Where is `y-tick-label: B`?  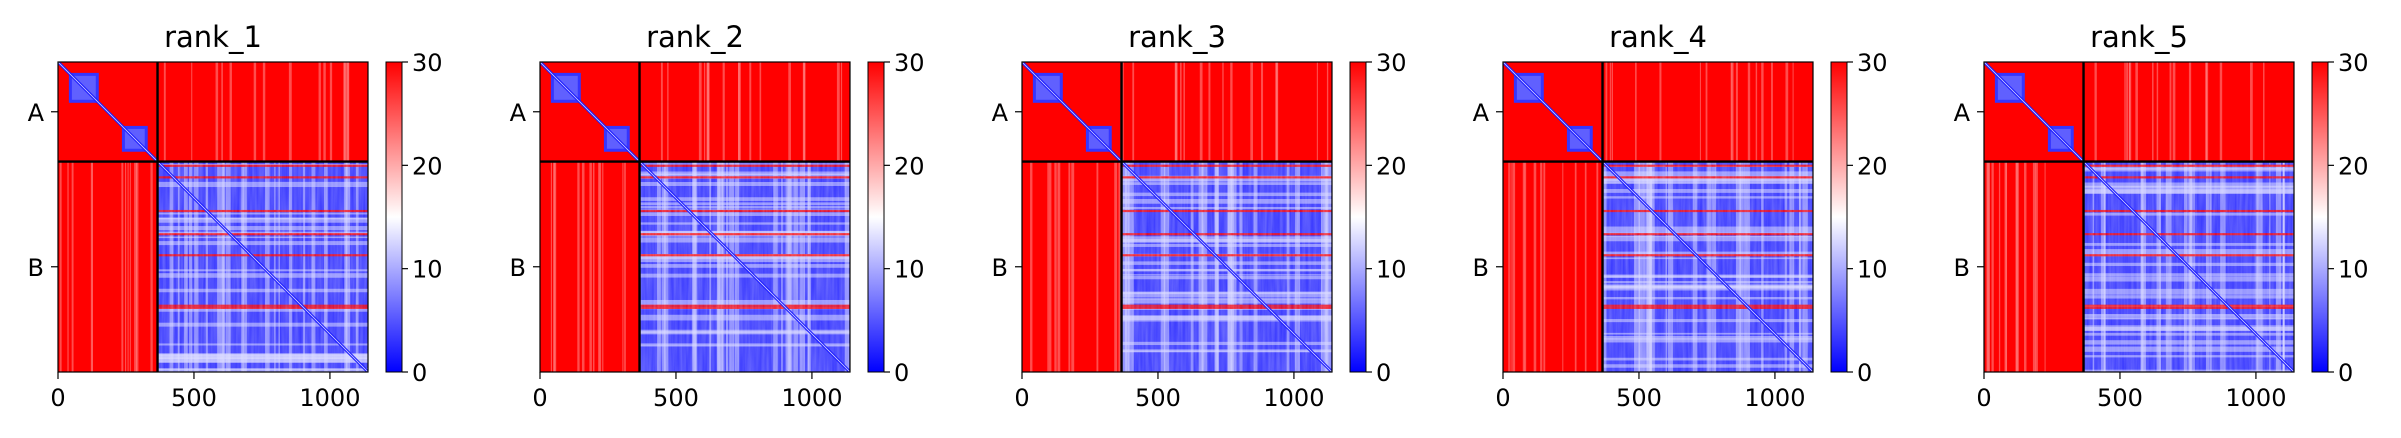 y-tick-label: B is located at coordinates (1962, 268).